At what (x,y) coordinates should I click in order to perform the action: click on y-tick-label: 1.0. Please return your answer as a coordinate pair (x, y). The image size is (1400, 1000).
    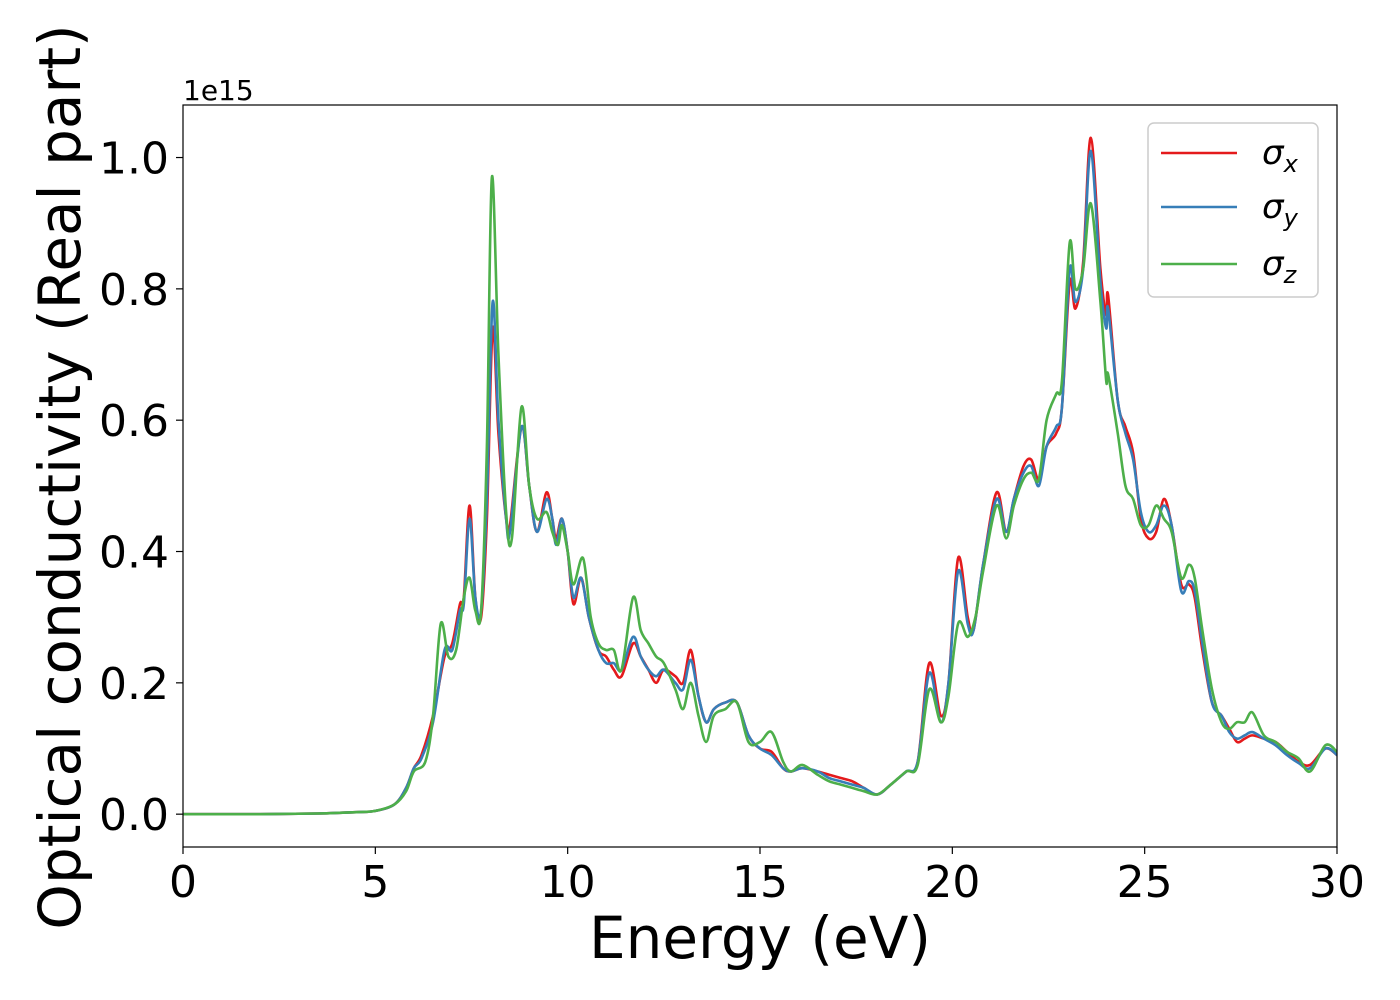
    Looking at the image, I should click on (134, 159).